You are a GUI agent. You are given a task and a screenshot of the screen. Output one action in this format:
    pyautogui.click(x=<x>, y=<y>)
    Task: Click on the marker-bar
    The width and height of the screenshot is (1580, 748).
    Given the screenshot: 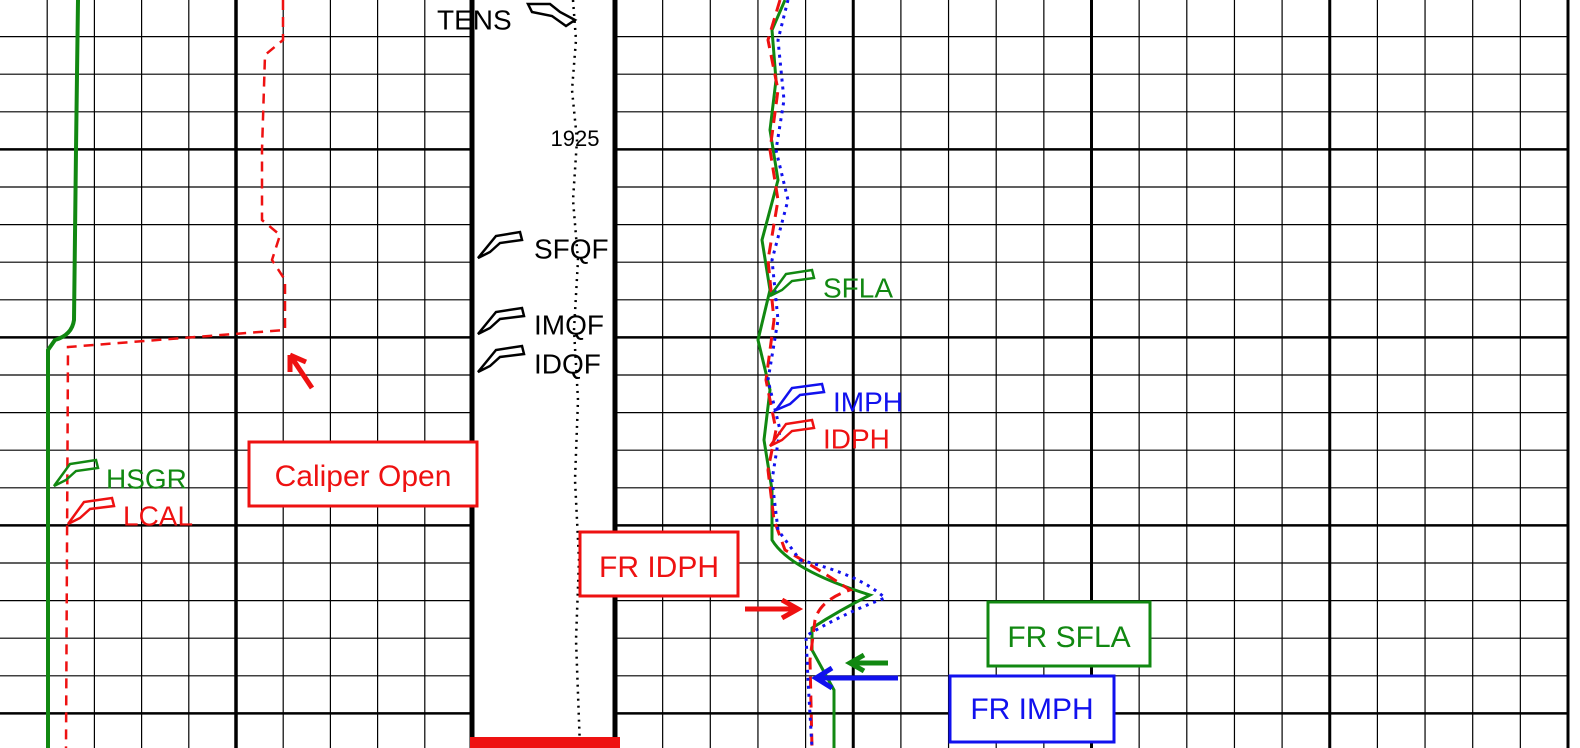 What is the action you would take?
    pyautogui.click(x=545, y=742)
    